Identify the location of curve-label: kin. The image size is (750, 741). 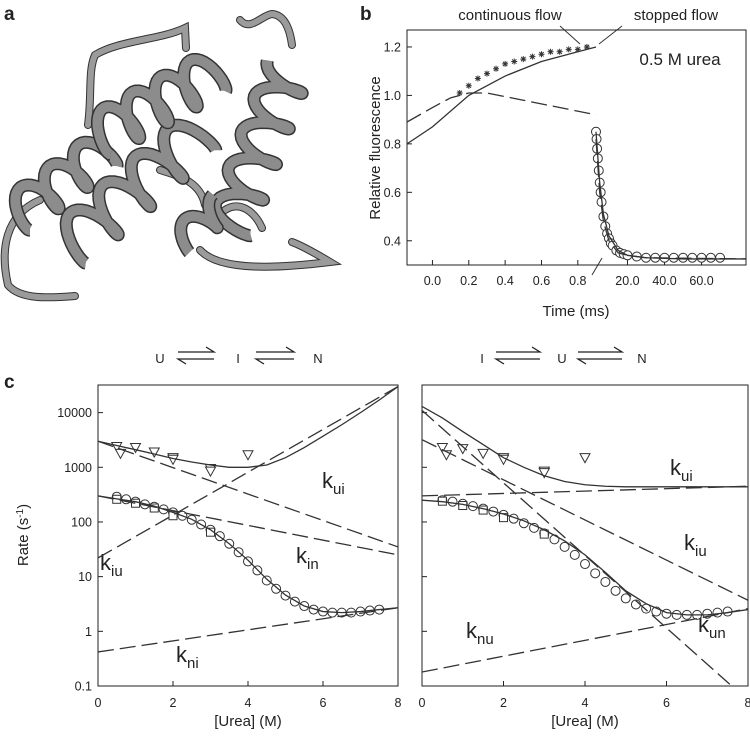
(307, 558).